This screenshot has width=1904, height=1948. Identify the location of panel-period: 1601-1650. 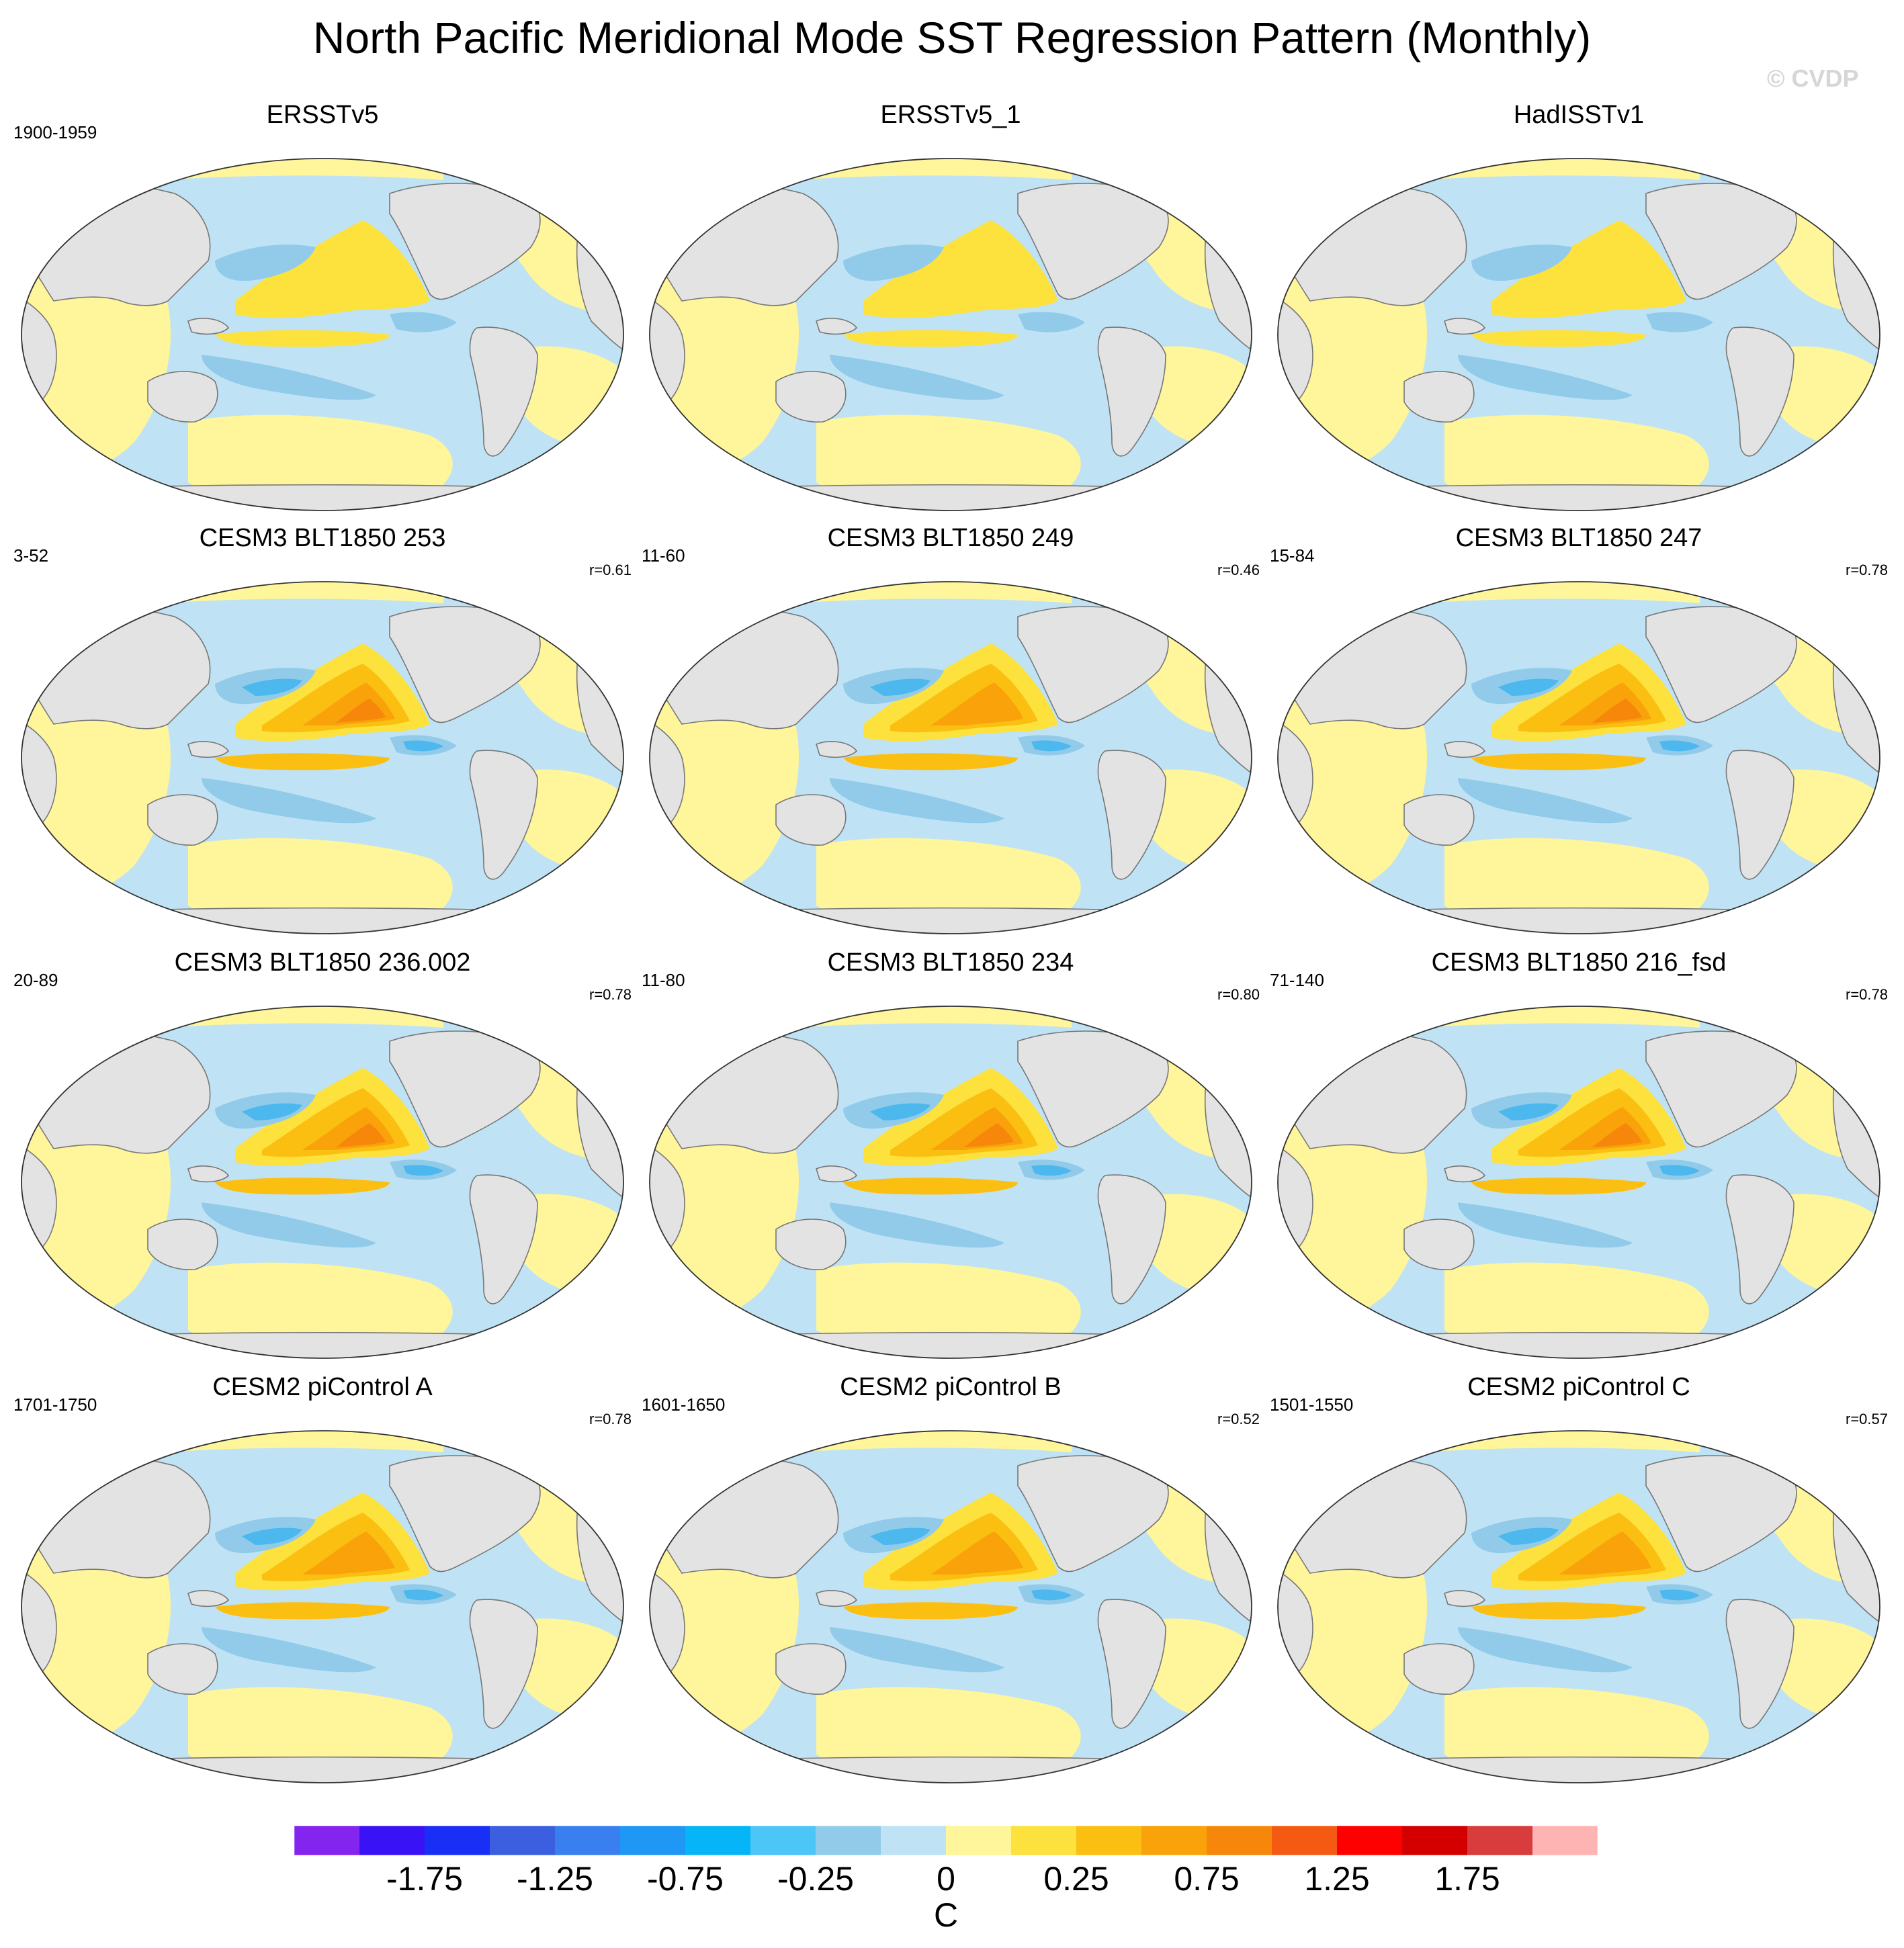
(684, 1404).